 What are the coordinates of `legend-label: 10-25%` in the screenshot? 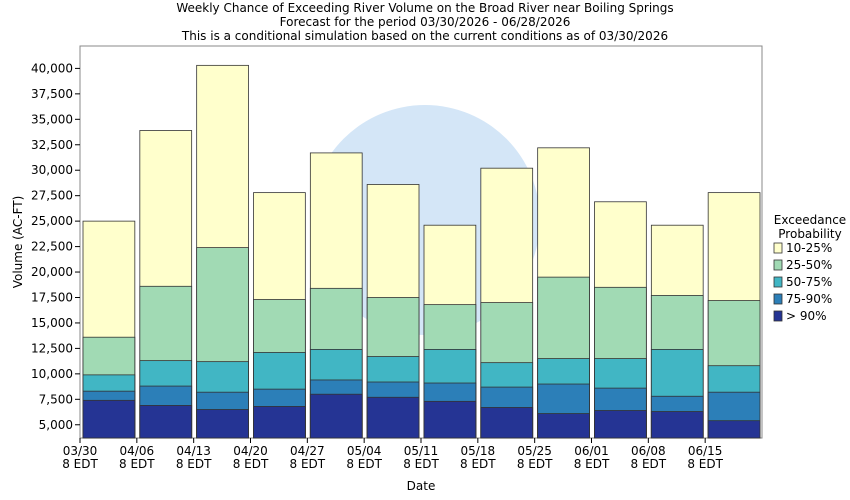 It's located at (809, 248).